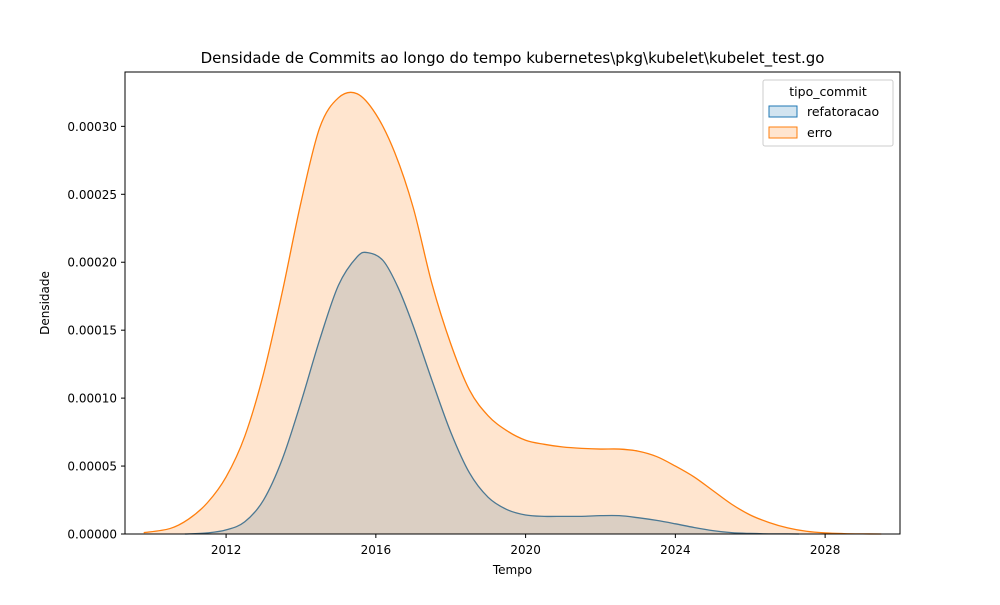  I want to click on y-tick-label: 0.00010, so click(92, 399).